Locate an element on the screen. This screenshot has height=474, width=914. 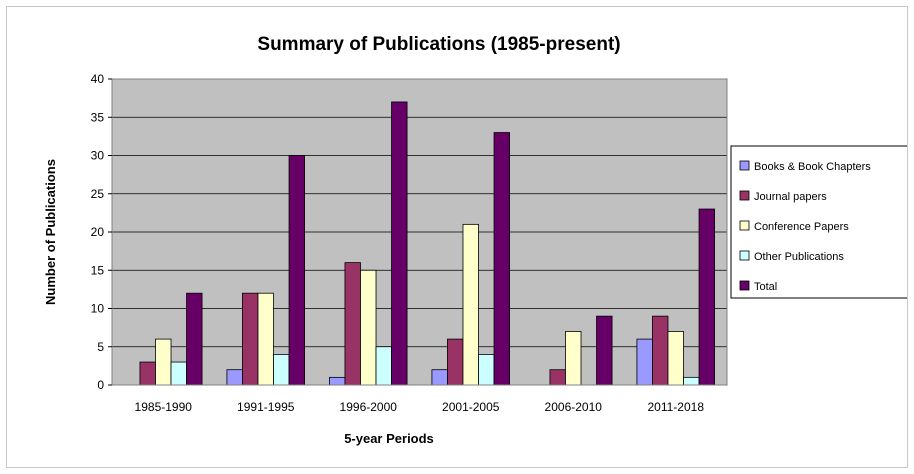
y-tick-label: 10 is located at coordinates (98, 309).